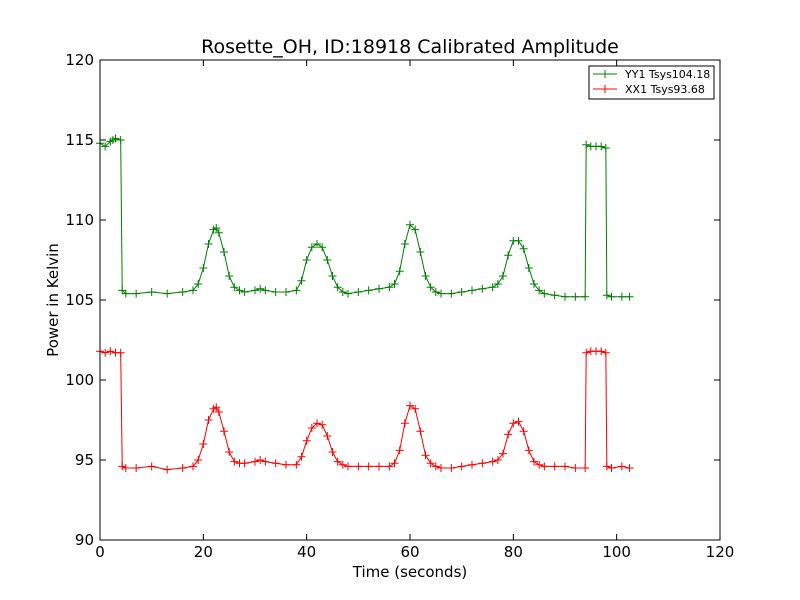  What do you see at coordinates (100, 552) in the screenshot?
I see `x-tick-label: 0` at bounding box center [100, 552].